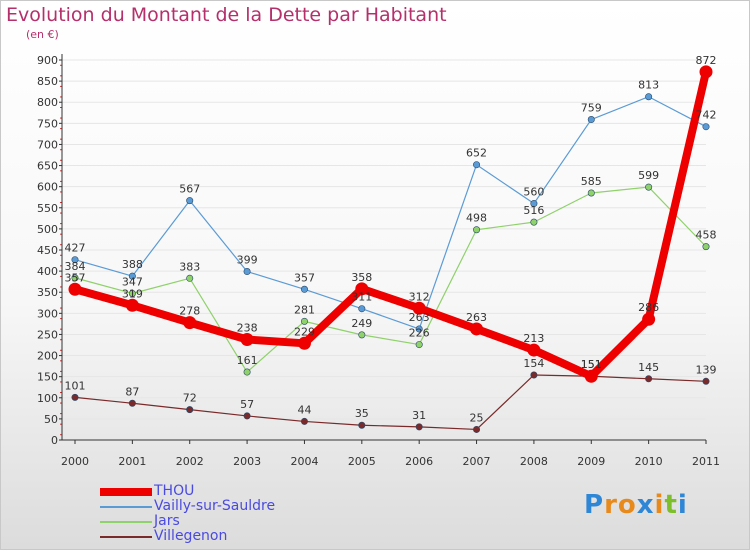  I want to click on data-label: 161, so click(247, 360).